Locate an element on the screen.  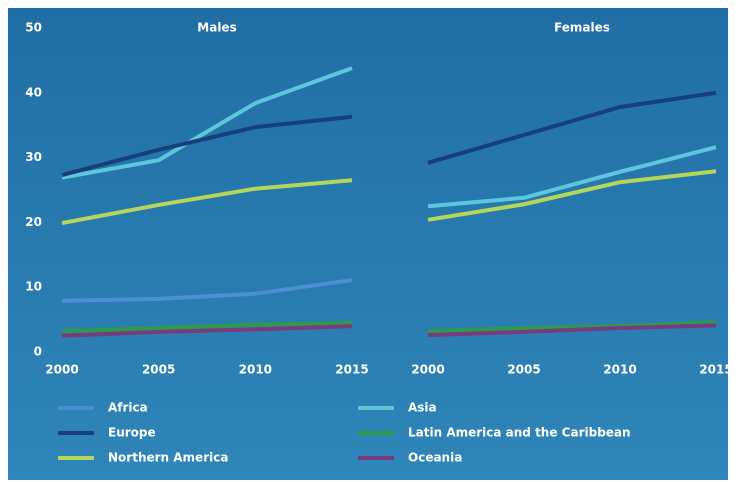
panel-title: Females is located at coordinates (582, 28).